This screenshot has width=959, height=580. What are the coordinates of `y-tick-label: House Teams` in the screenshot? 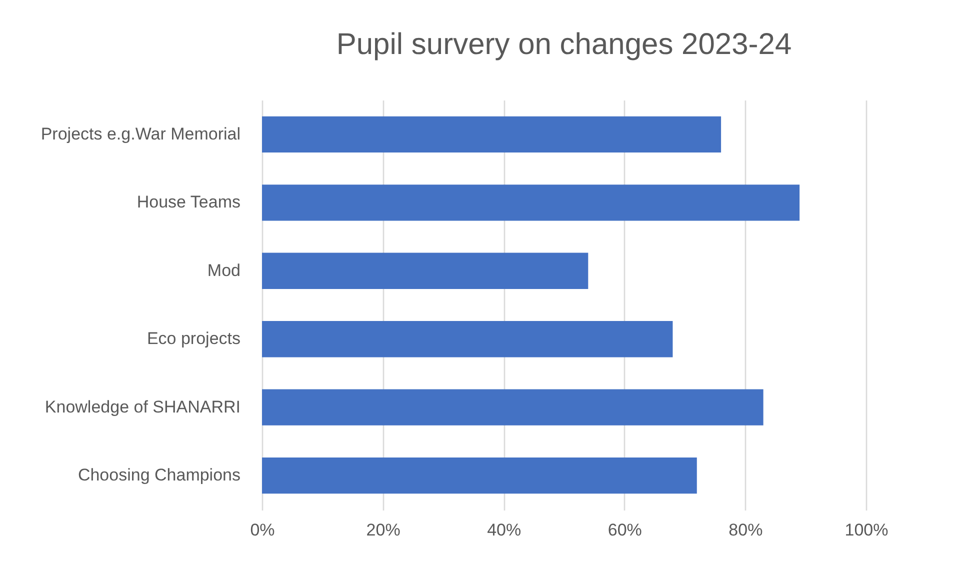 It's located at (188, 202).